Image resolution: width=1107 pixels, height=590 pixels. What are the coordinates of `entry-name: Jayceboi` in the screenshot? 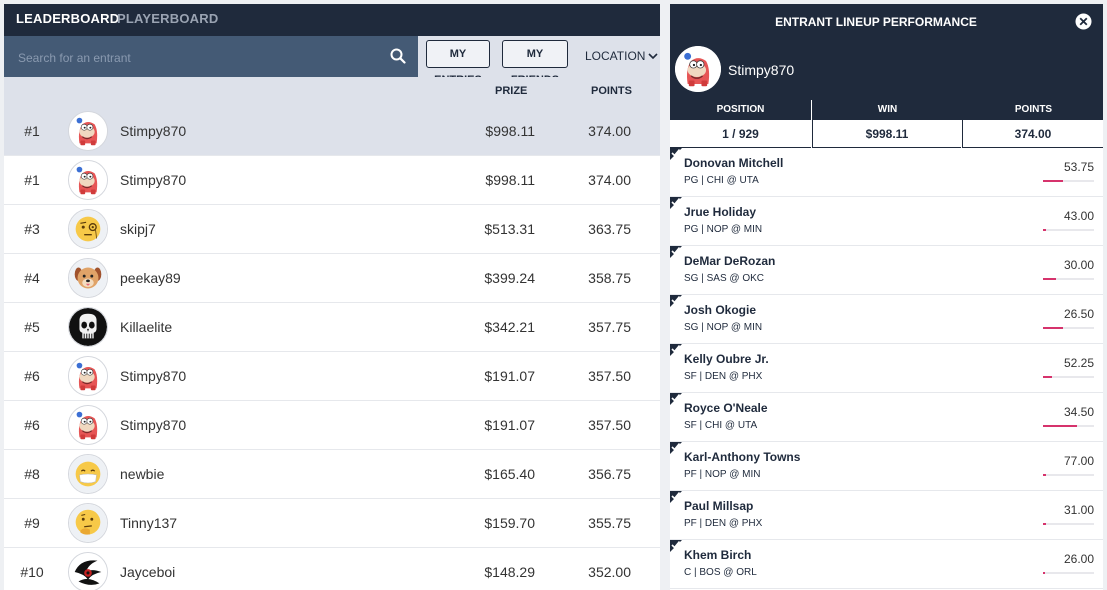 It's located at (148, 572).